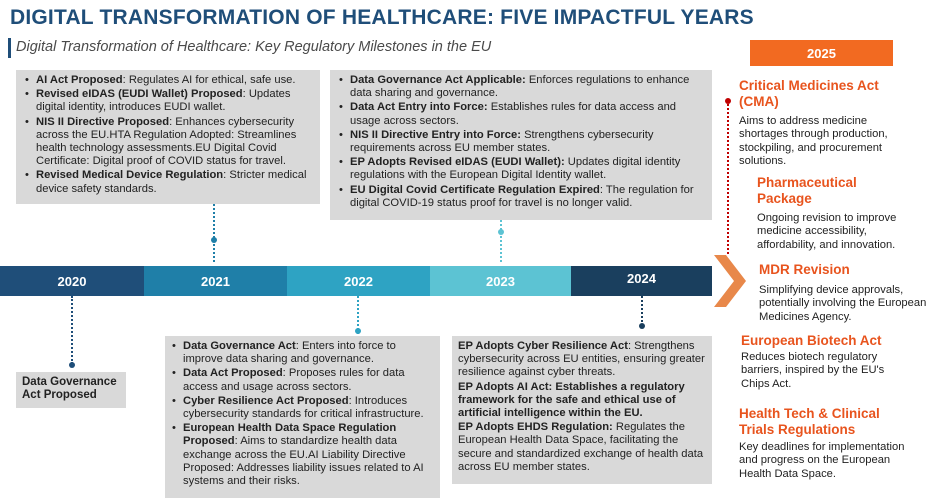  I want to click on milestone-2025-biotech-heading: European Biotech Act, so click(811, 340).